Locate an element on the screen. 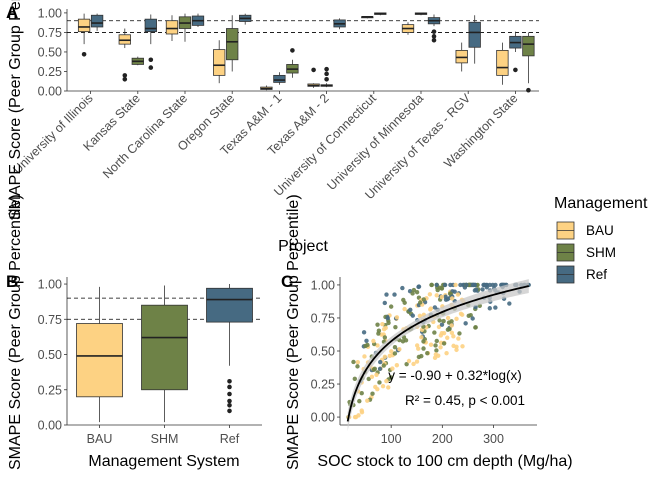 The width and height of the screenshot is (672, 480). panel-c-xlabel: SOC stock to 100 cm depth (Mg/ha) is located at coordinates (444, 461).